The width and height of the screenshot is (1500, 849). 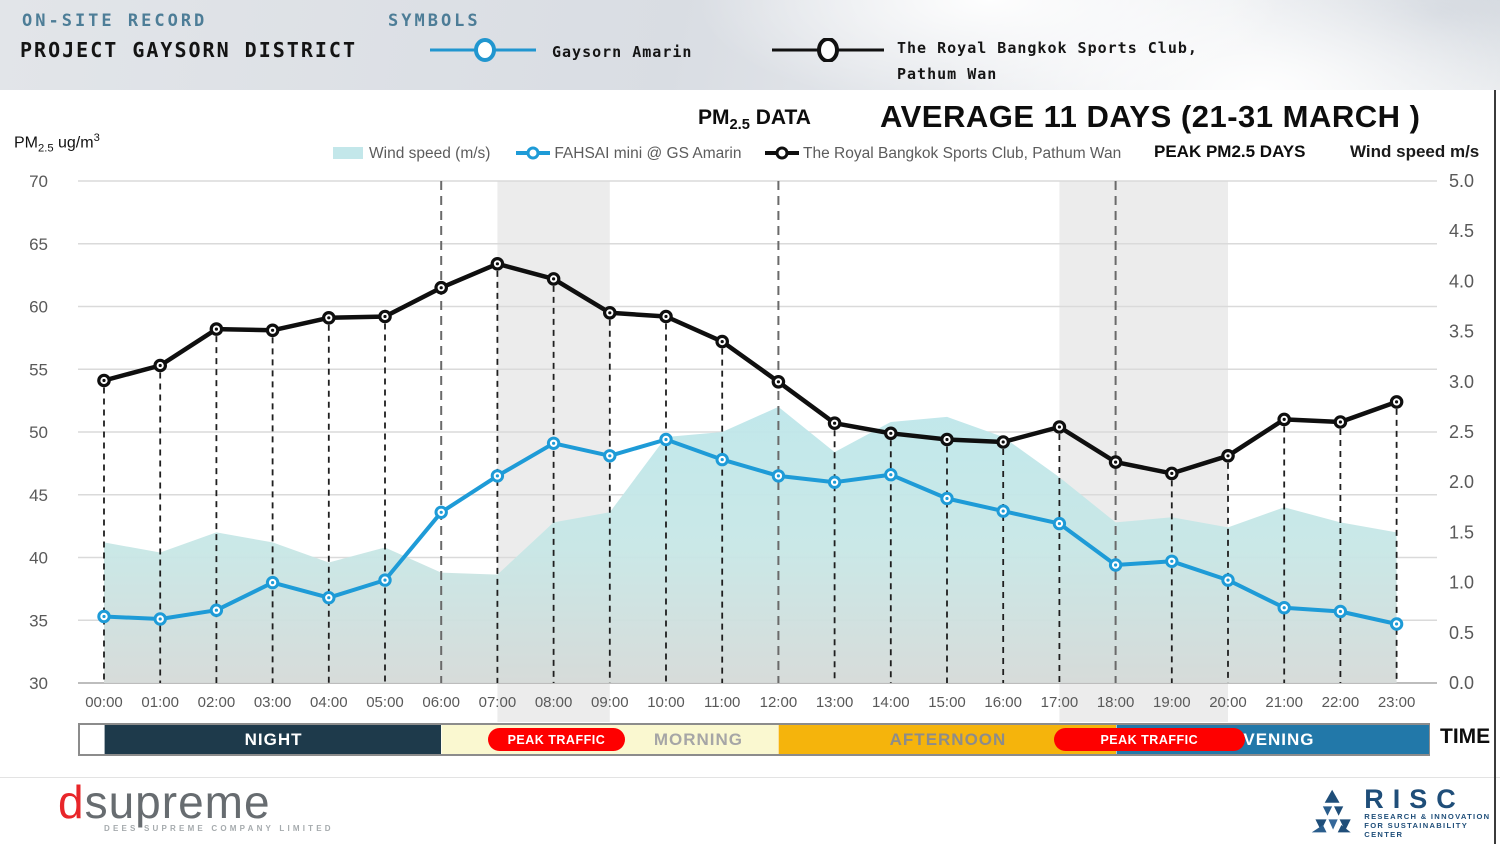 What do you see at coordinates (1495, 467) in the screenshot?
I see `slide-right-edge` at bounding box center [1495, 467].